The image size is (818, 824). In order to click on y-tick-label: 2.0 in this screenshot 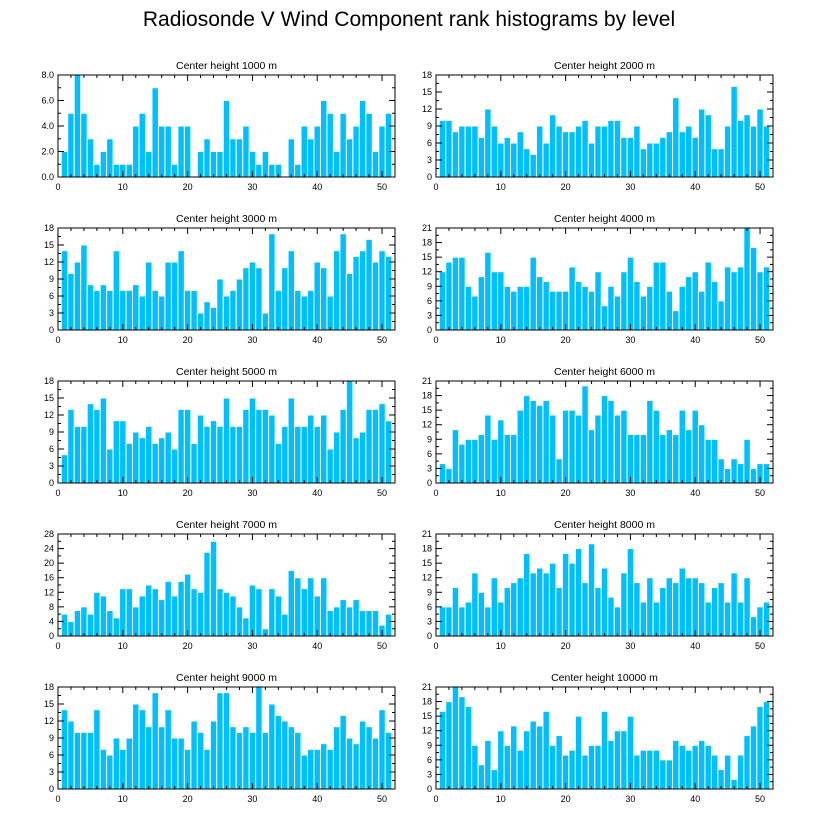, I will do `click(47, 152)`.